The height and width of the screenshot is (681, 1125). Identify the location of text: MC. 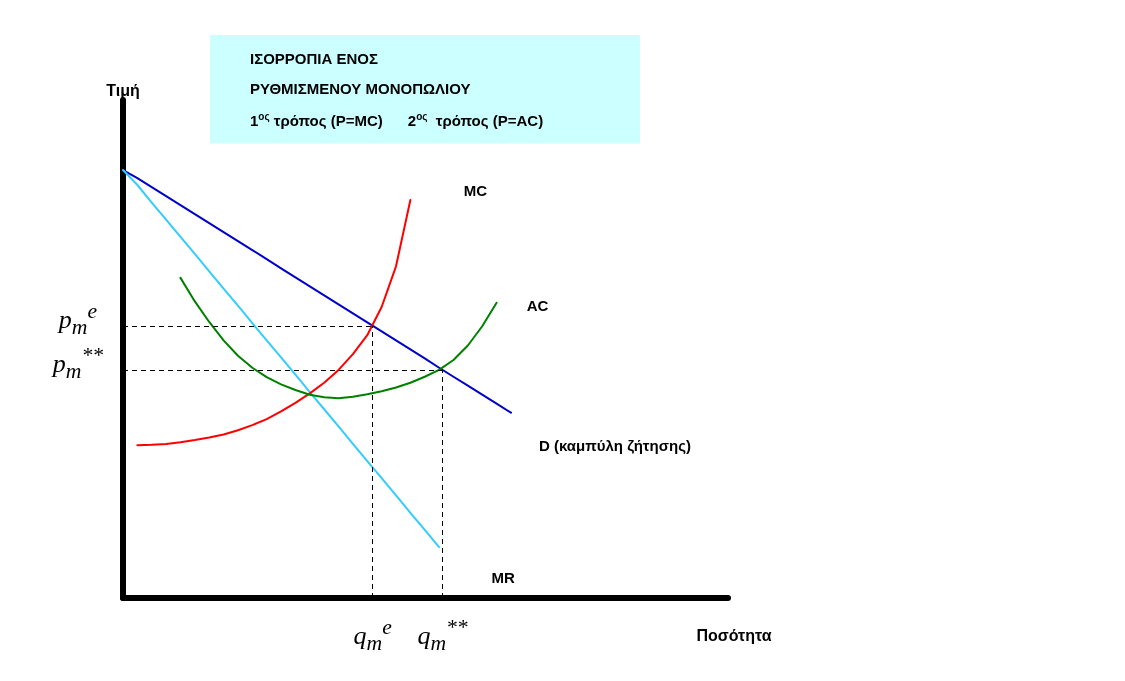
(475, 191).